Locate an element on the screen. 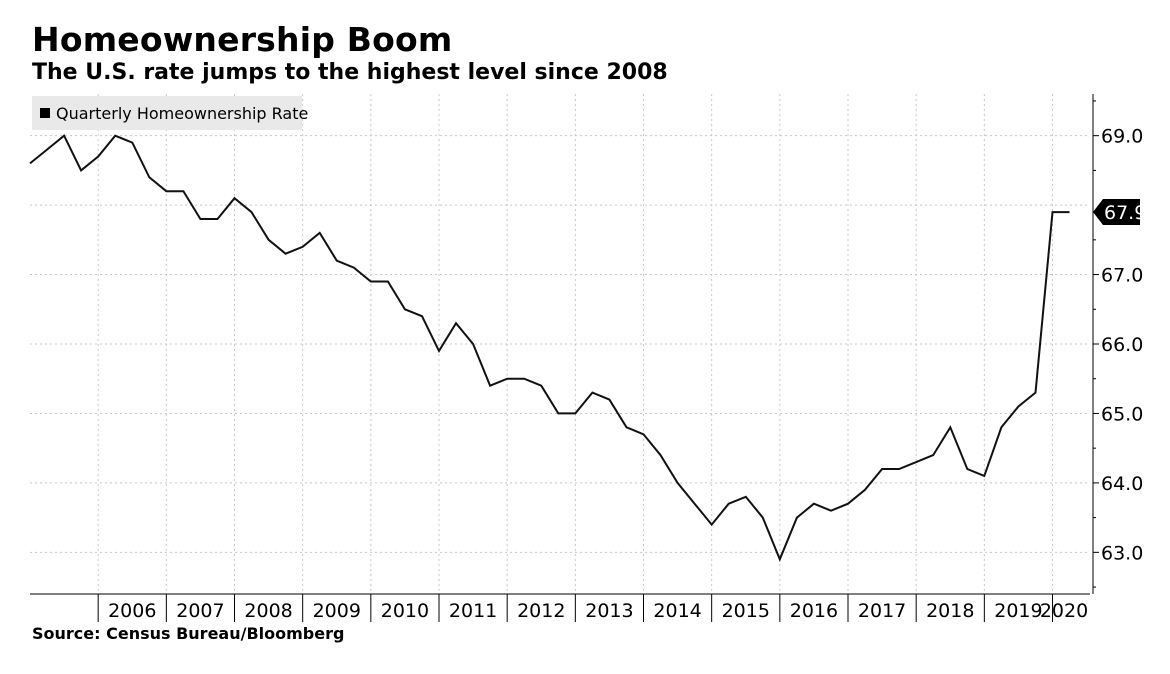 The height and width of the screenshot is (674, 1170). x-tick-label: 2017 is located at coordinates (882, 611).